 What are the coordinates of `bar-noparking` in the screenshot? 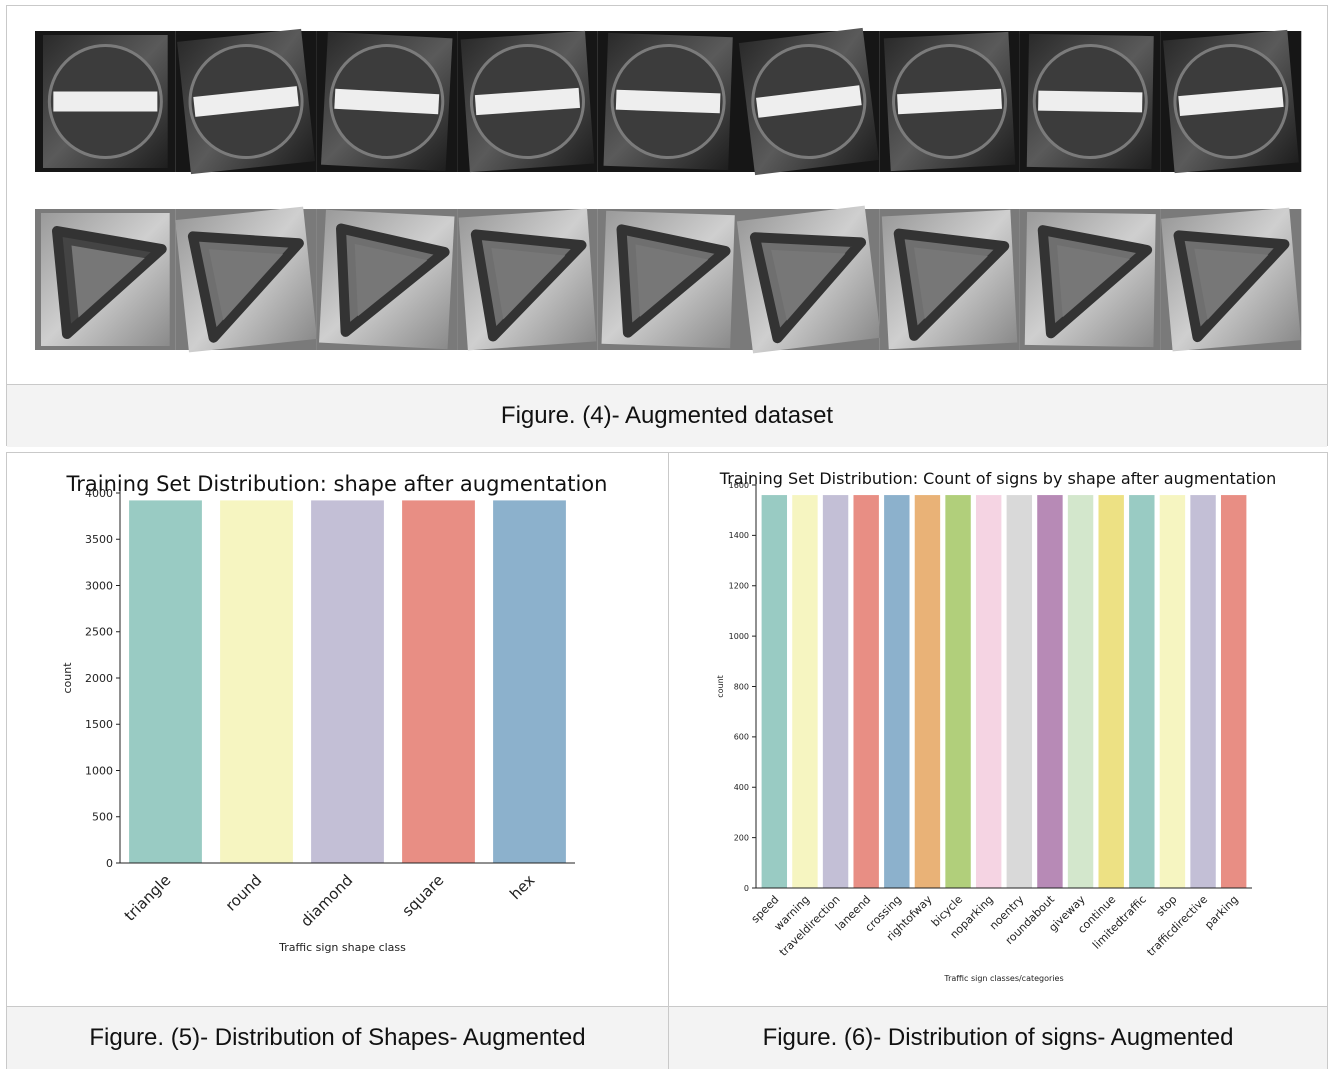 It's located at (988, 691).